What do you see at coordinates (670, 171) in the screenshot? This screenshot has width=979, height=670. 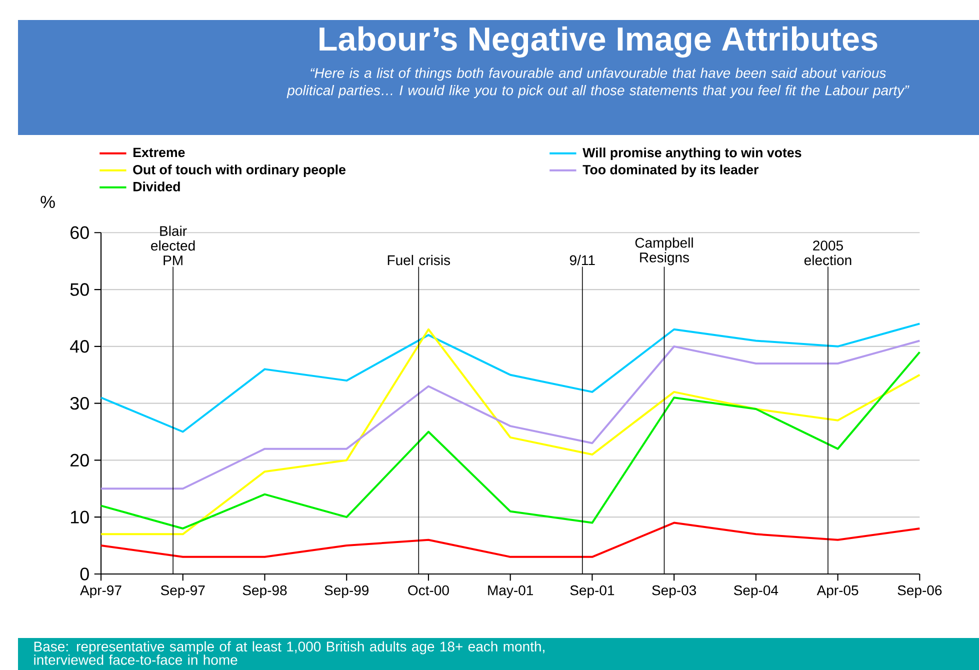 I see `legend-label: Too dominated by its leader` at bounding box center [670, 171].